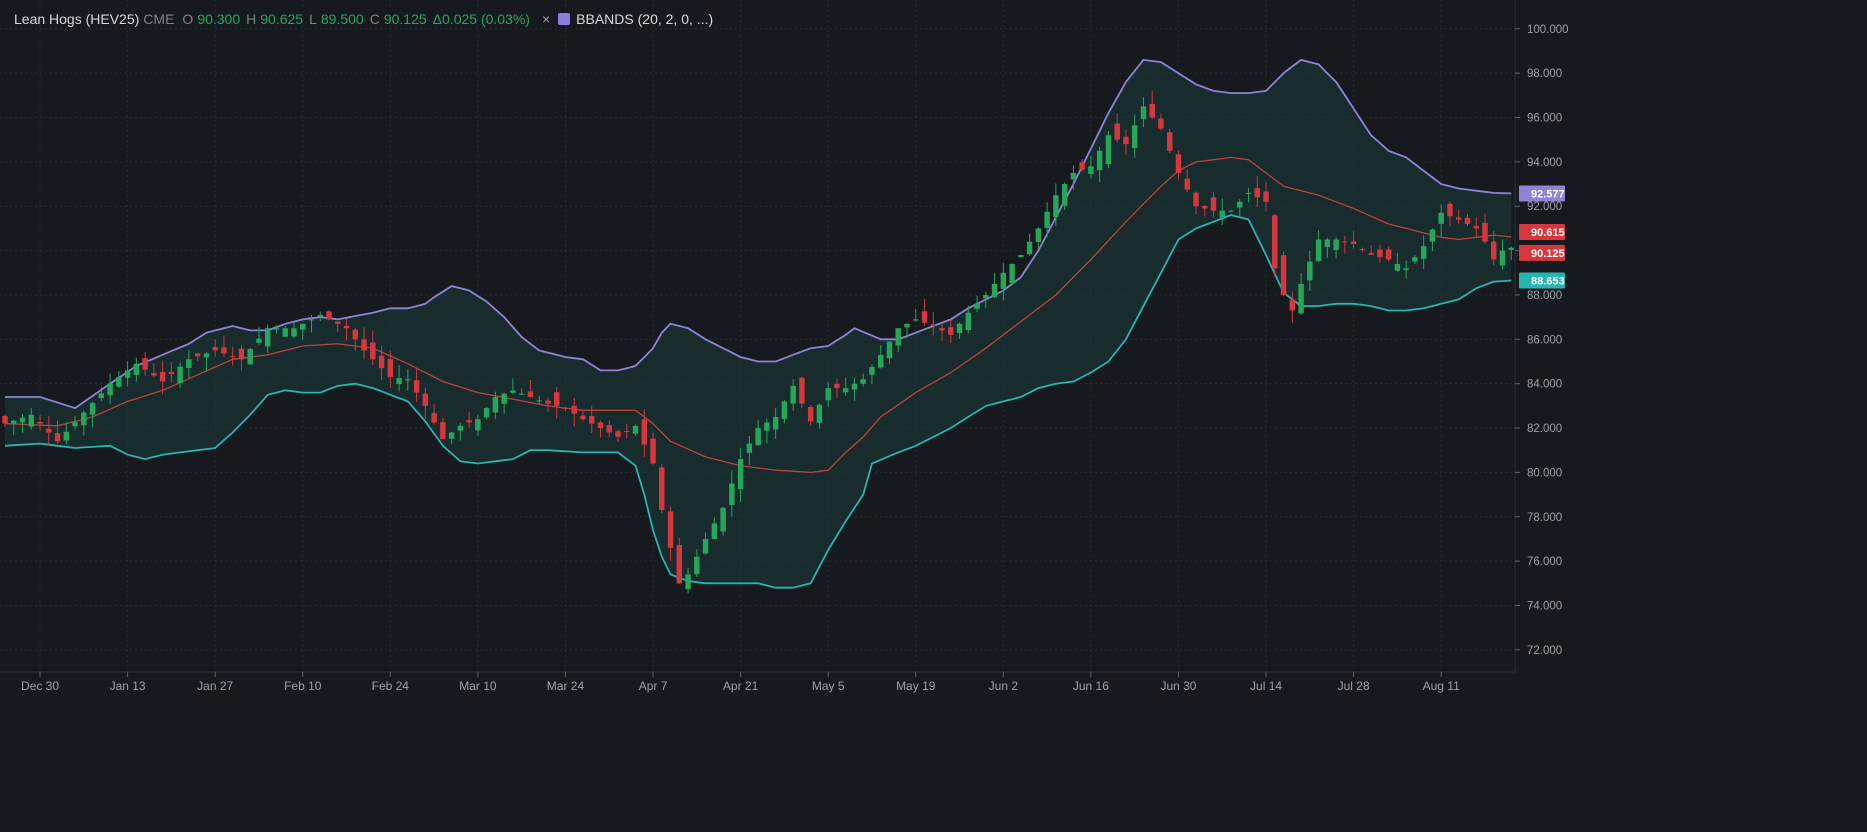 The image size is (1867, 832). Describe the element at coordinates (1178, 686) in the screenshot. I see `time-tick-label: Jun 30` at that location.